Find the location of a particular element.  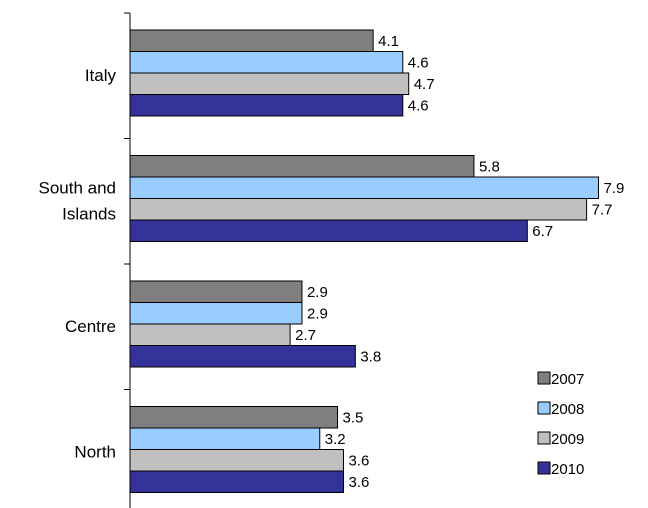

category-labels-group: Italy South and Islands Centre North is located at coordinates (77, 264).